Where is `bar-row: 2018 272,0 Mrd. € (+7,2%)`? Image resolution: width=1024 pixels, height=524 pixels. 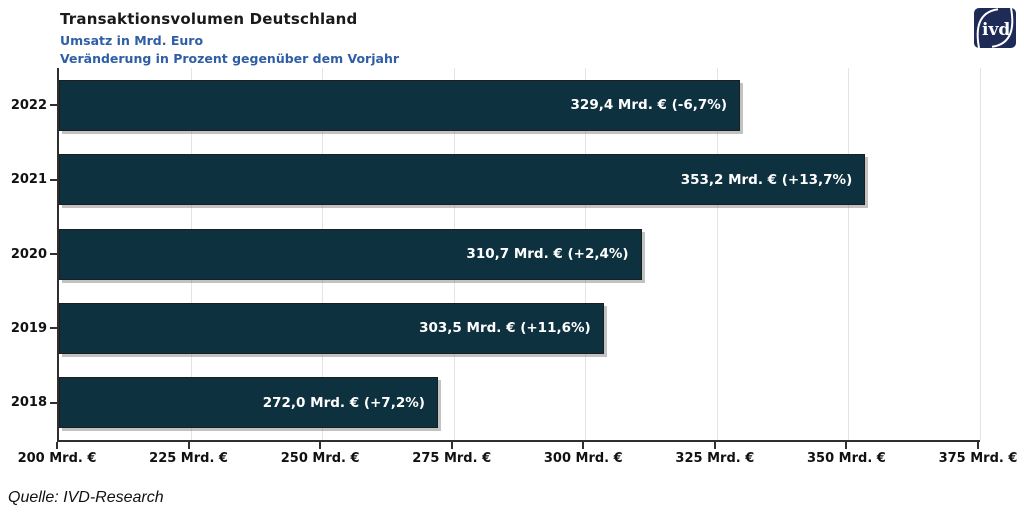
bar-row: 2018 272,0 Mrd. € (+7,2%) is located at coordinates (495, 403).